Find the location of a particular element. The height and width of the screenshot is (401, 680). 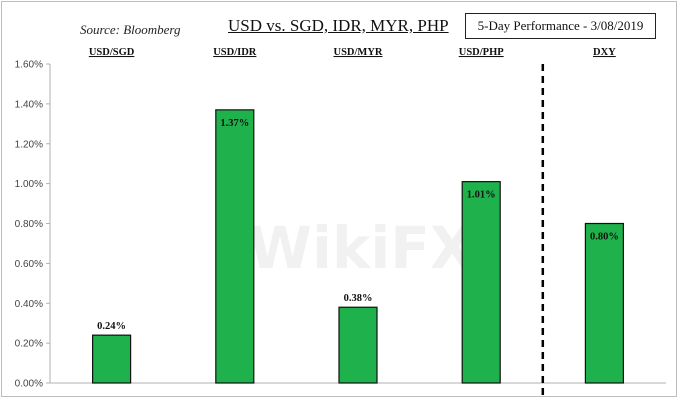

y-tick-label: 0.20% is located at coordinates (29, 344).